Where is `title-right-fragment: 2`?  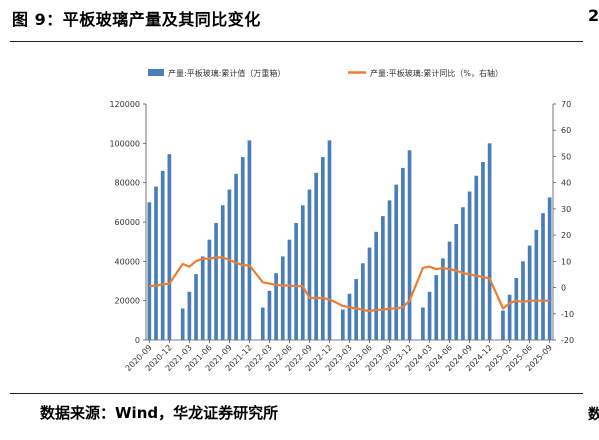 title-right-fragment: 2 is located at coordinates (593, 15).